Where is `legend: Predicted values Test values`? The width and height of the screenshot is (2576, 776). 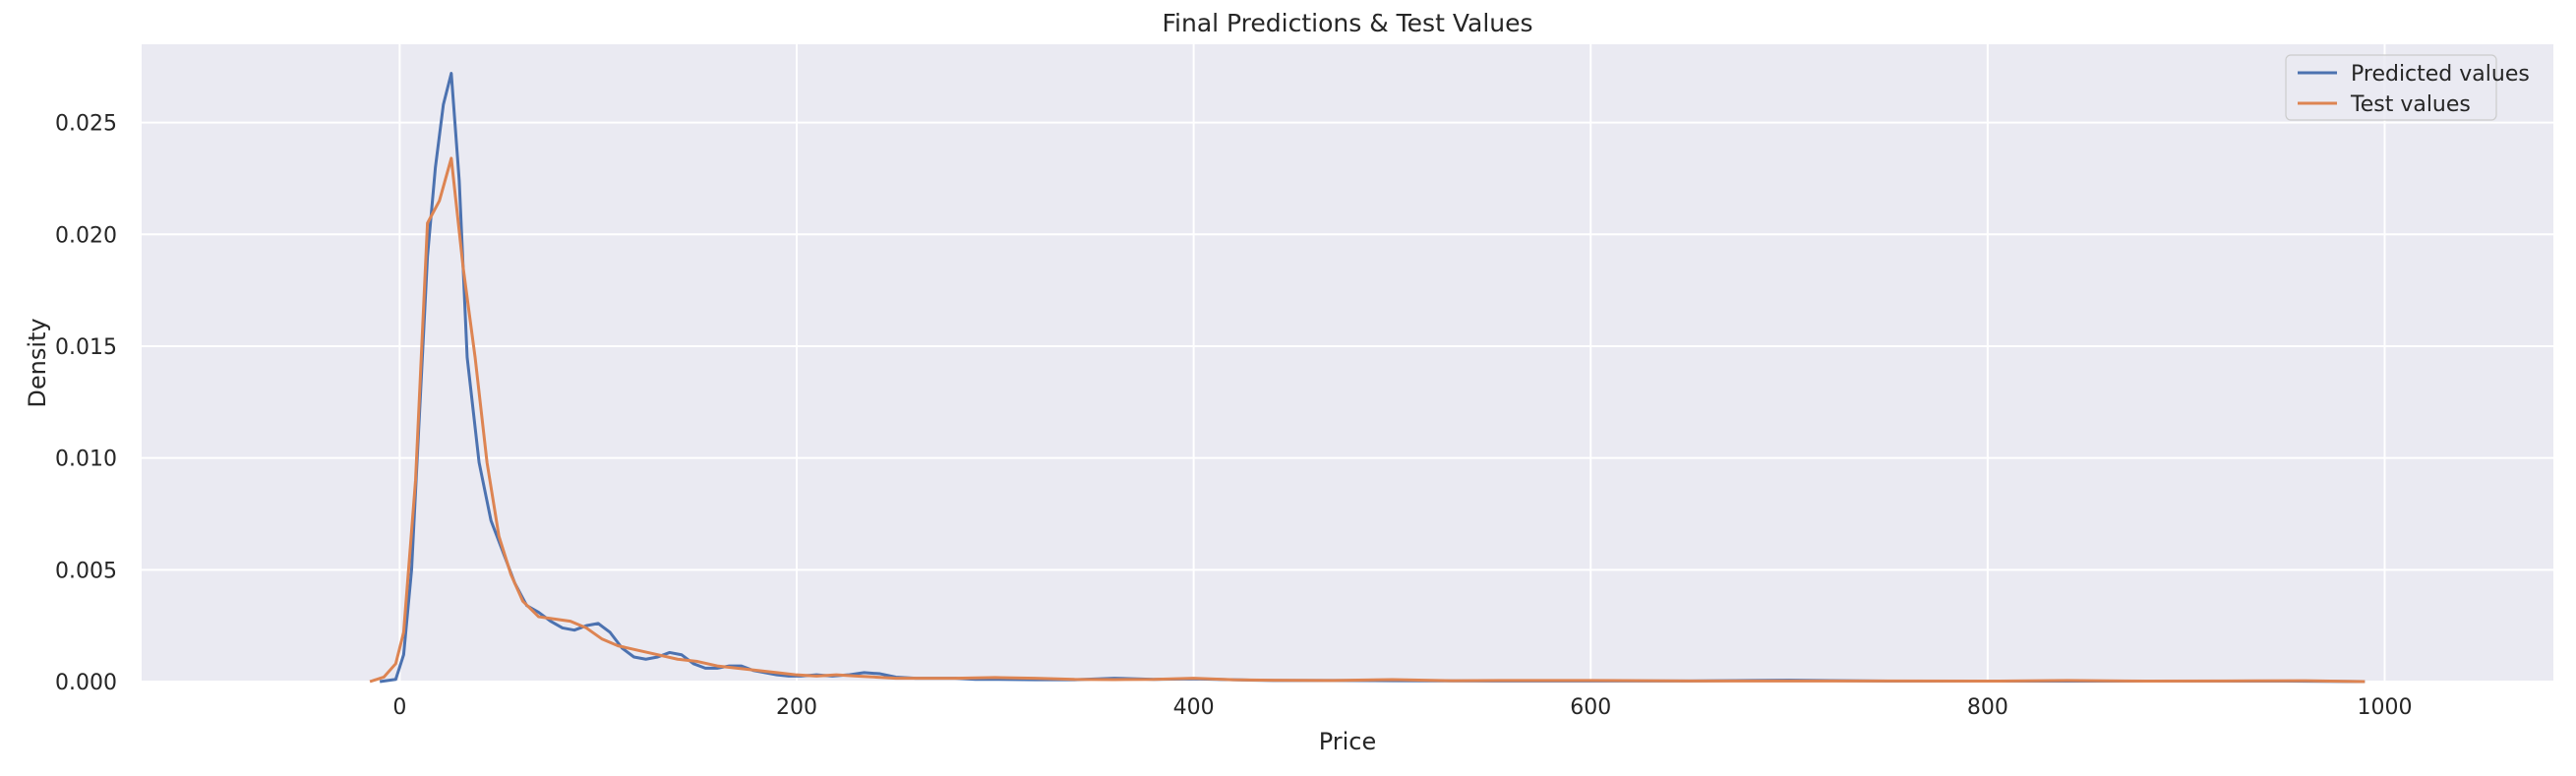
legend: Predicted values Test values is located at coordinates (2407, 87).